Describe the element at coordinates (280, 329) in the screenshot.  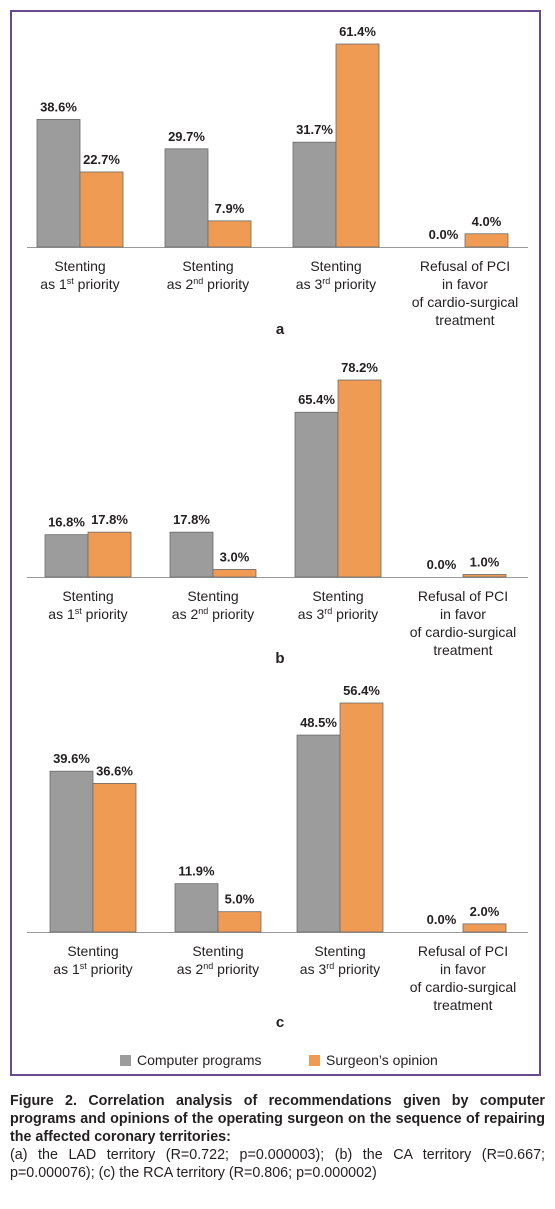
I see `panel-letter-a: a` at that location.